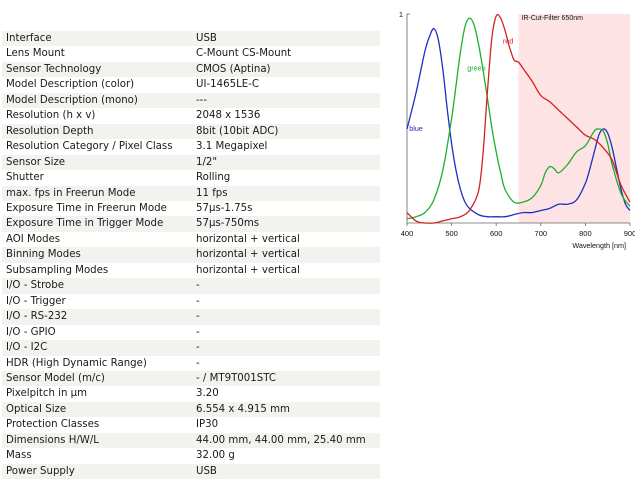  Describe the element at coordinates (553, 18) in the screenshot. I see `ir-cut-annotation: IR-Cut-Filter 650nm` at that location.